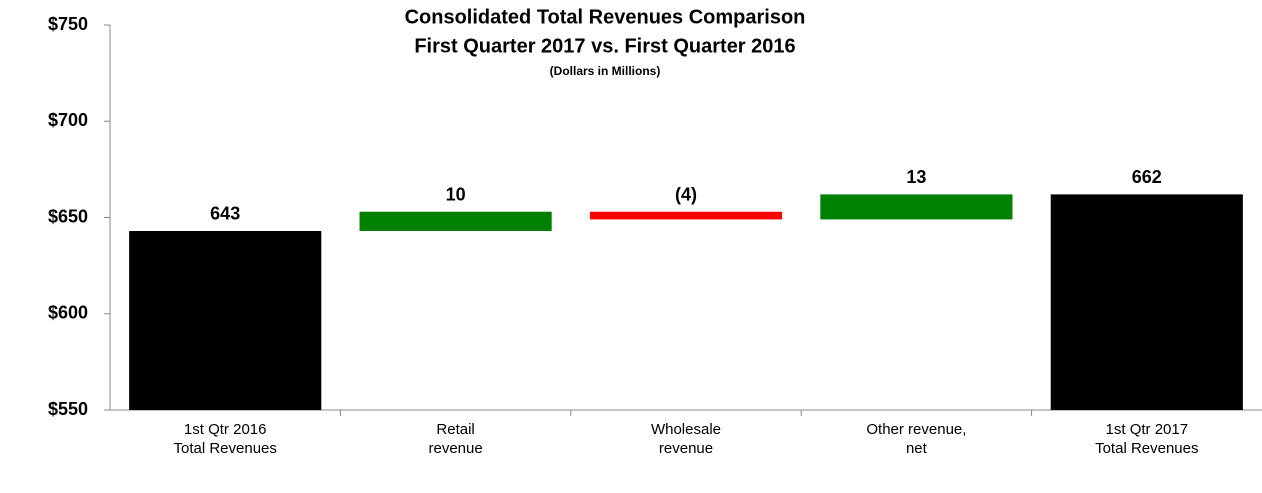  I want to click on value-label: 643, so click(225, 214).